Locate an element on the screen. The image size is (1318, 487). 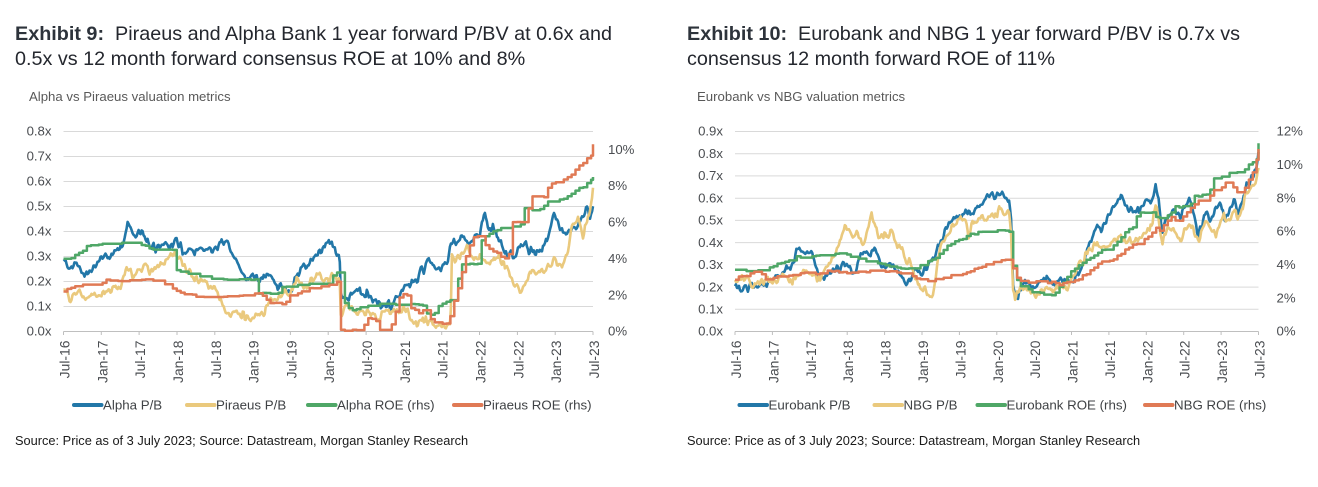
svg-text: Alpha ROE (rhs) is located at coordinates (386, 405).